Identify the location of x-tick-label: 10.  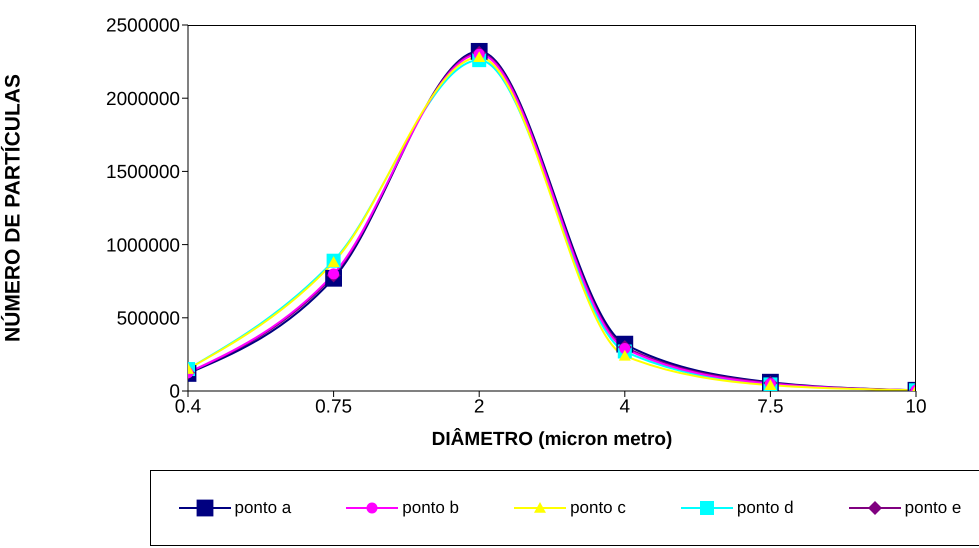
(916, 407).